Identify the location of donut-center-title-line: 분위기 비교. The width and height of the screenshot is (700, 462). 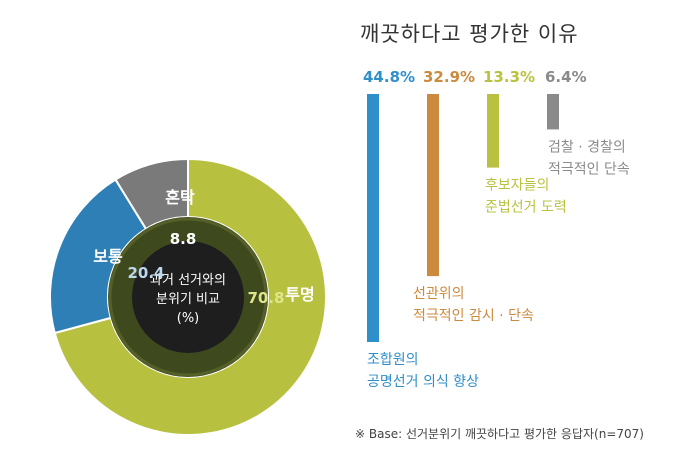
(188, 299).